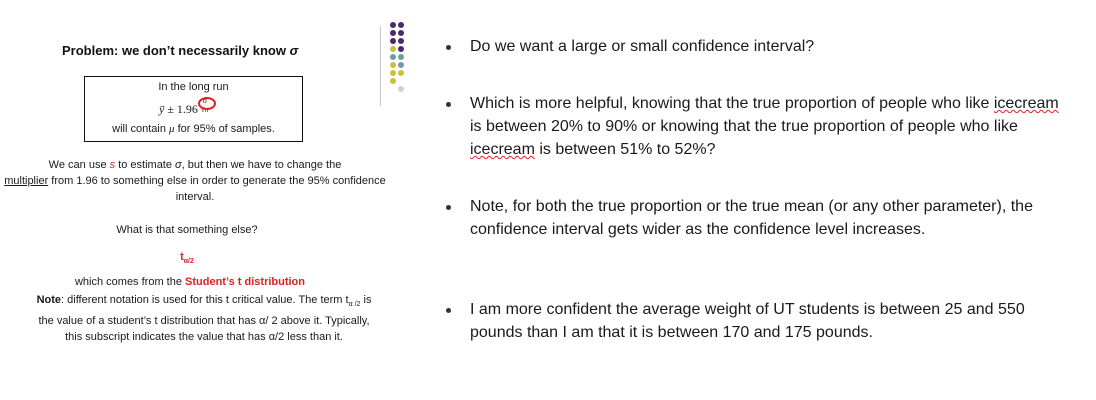 This screenshot has width=1096, height=400. What do you see at coordinates (141, 129) in the screenshot?
I see `contains-pre: will contain` at bounding box center [141, 129].